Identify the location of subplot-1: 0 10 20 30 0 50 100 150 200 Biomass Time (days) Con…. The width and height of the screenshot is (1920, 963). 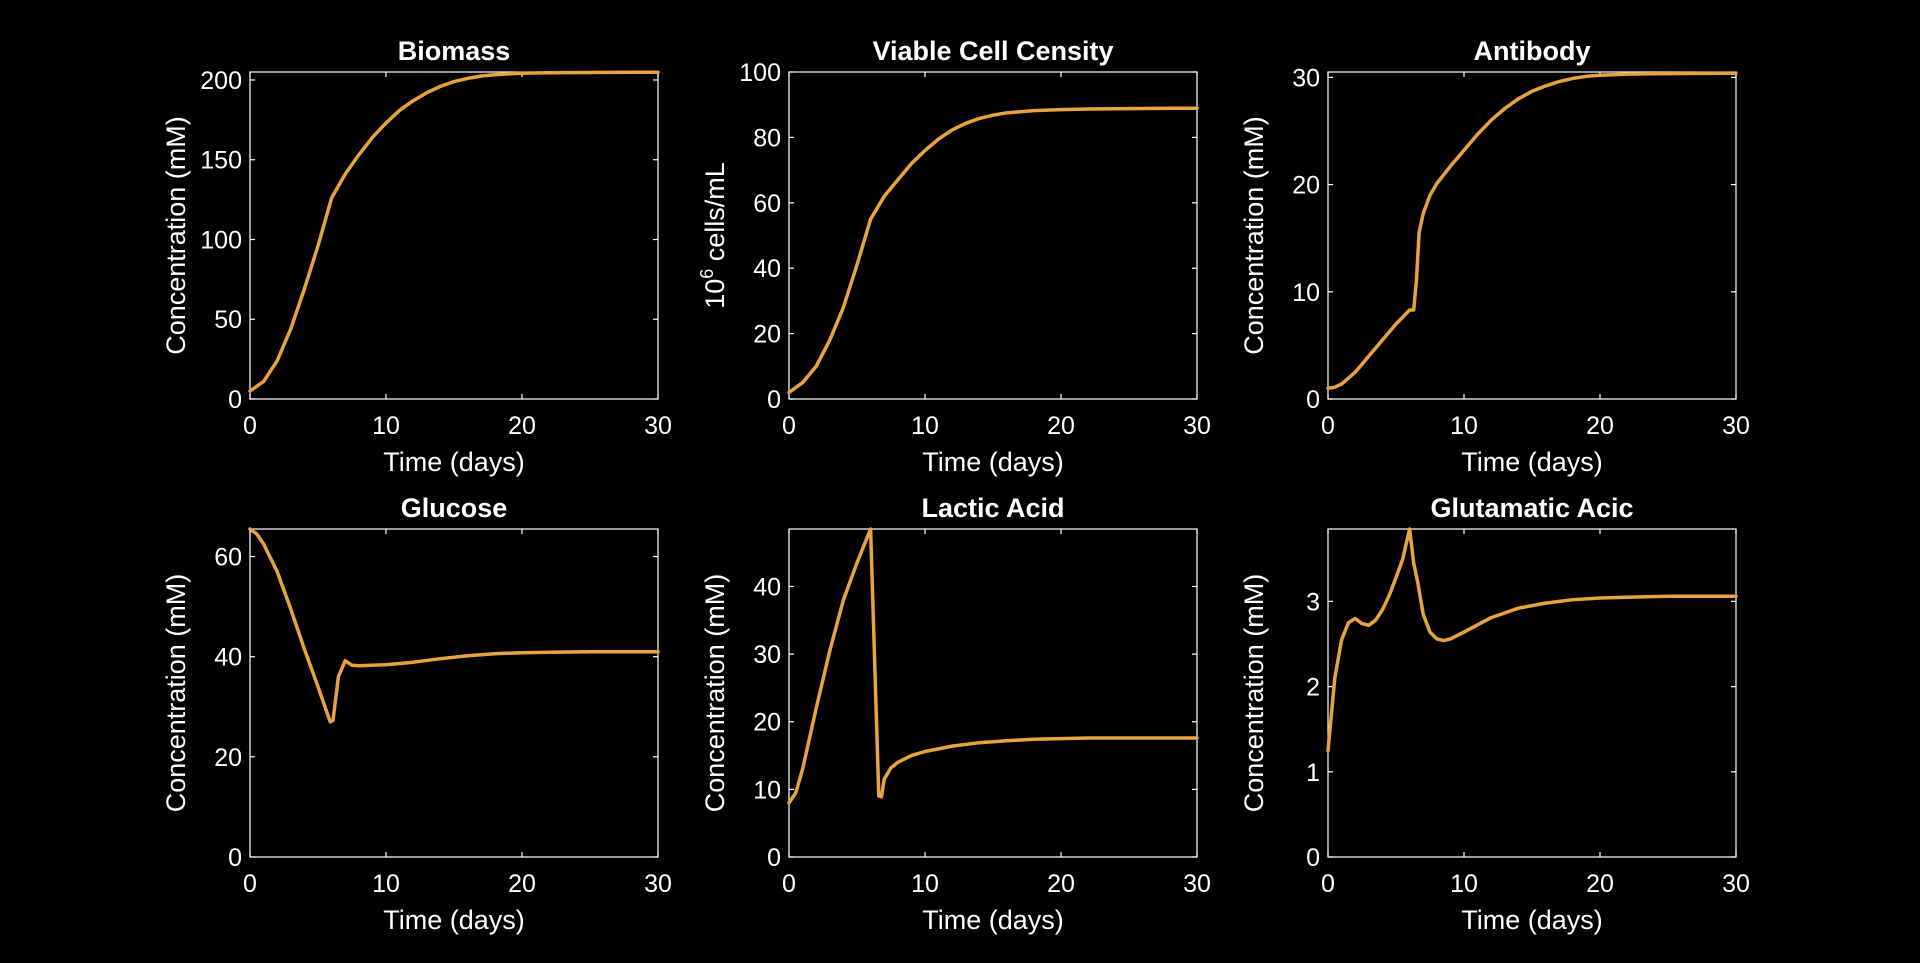
(416, 256).